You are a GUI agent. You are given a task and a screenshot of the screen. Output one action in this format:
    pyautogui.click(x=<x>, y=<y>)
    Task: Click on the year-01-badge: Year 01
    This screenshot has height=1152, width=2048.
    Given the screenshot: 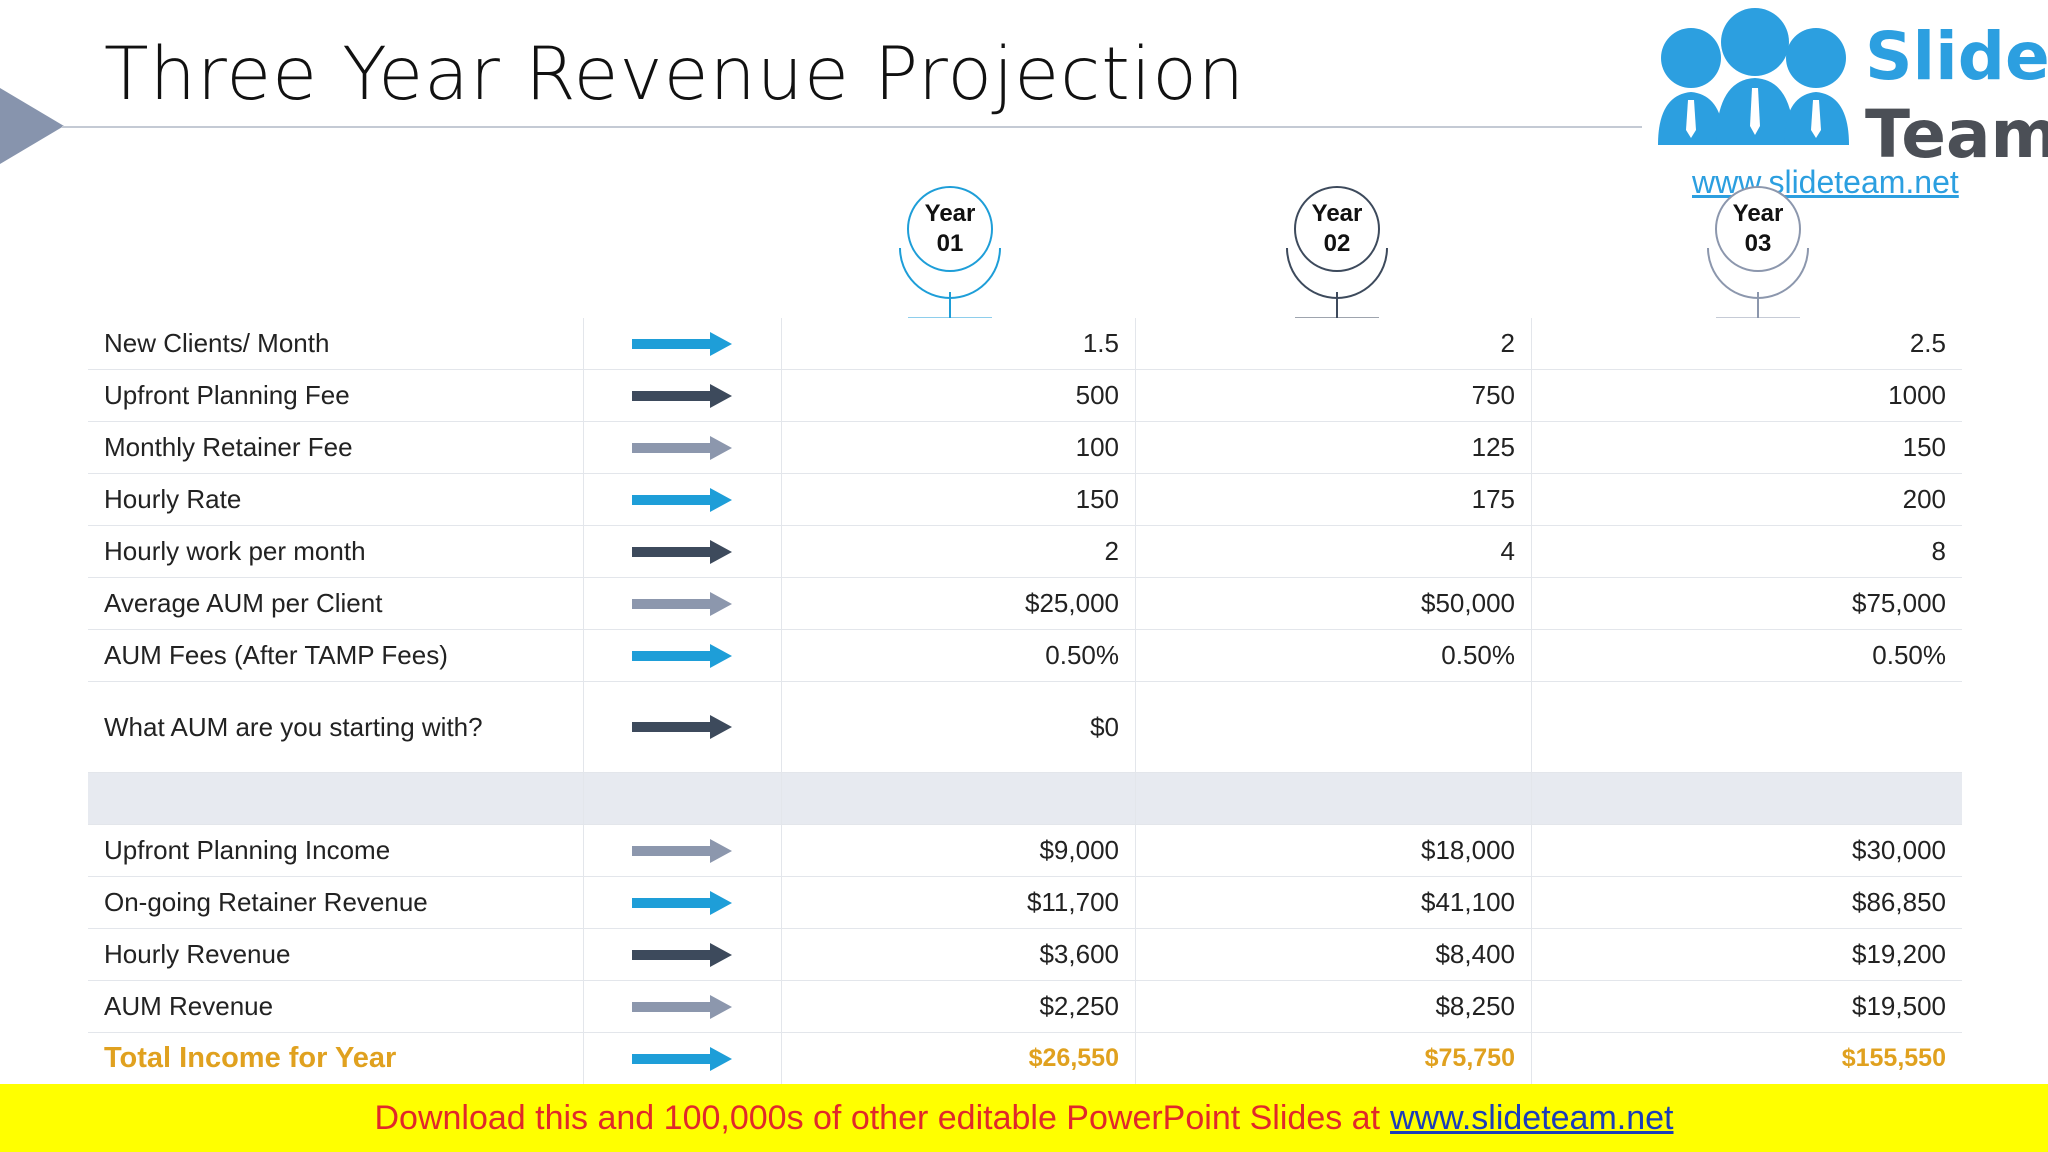 What is the action you would take?
    pyautogui.click(x=950, y=256)
    